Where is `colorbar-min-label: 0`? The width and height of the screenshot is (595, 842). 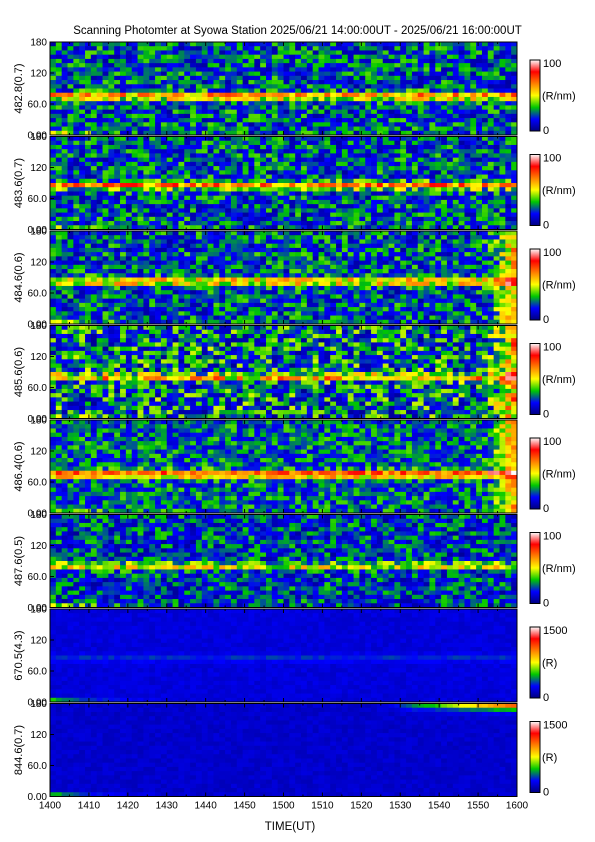
colorbar-min-label: 0 is located at coordinates (546, 226).